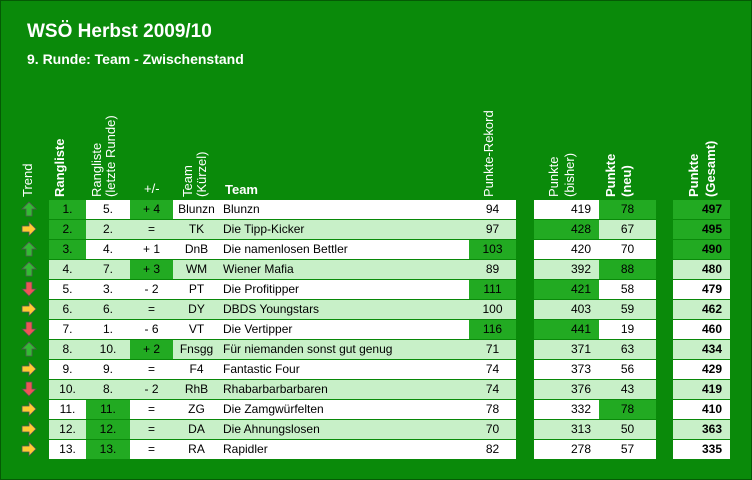 This screenshot has height=480, width=752. Describe the element at coordinates (566, 209) in the screenshot. I see `cell-bisher: 419` at that location.